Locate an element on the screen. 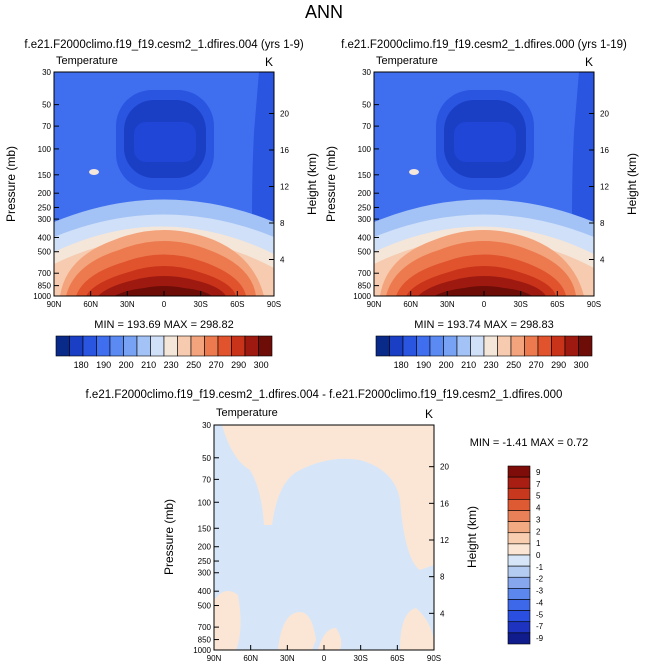 This screenshot has height=671, width=648. panel-b-right-label: K is located at coordinates (589, 62).